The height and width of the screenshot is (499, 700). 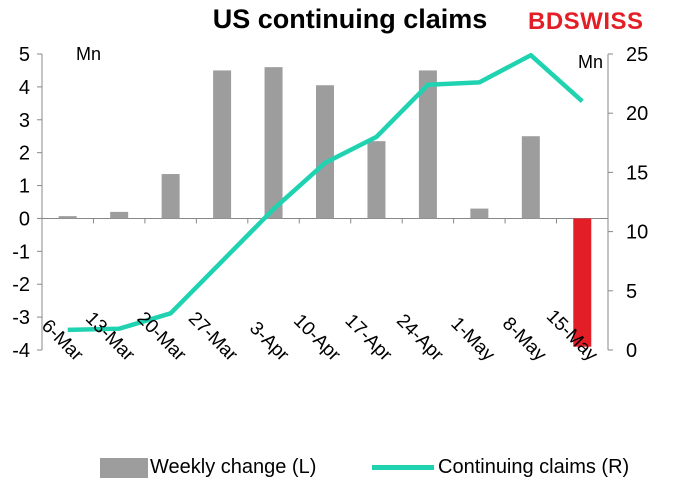 What do you see at coordinates (637, 233) in the screenshot?
I see `right-axis-tick-label: 10` at bounding box center [637, 233].